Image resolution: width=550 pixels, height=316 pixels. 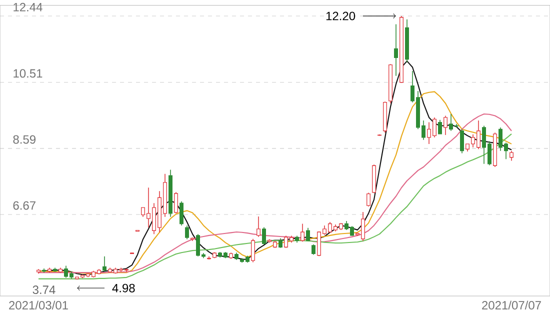 What do you see at coordinates (28, 7) in the screenshot?
I see `y-tick-label: 12.44` at bounding box center [28, 7].